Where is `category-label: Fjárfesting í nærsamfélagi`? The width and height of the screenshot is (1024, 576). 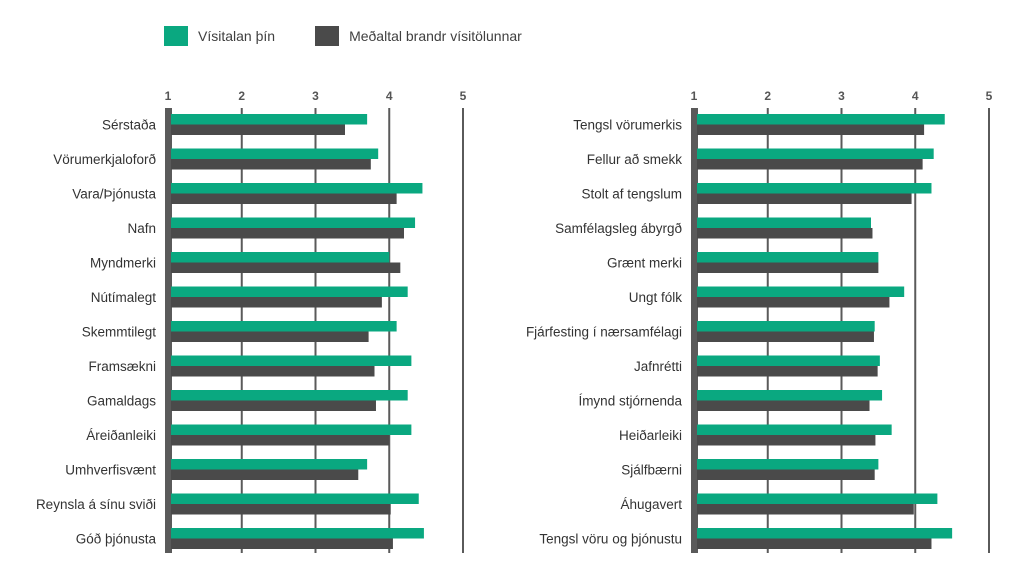
category-label: Fjárfesting í nærsamfélagi is located at coordinates (604, 332).